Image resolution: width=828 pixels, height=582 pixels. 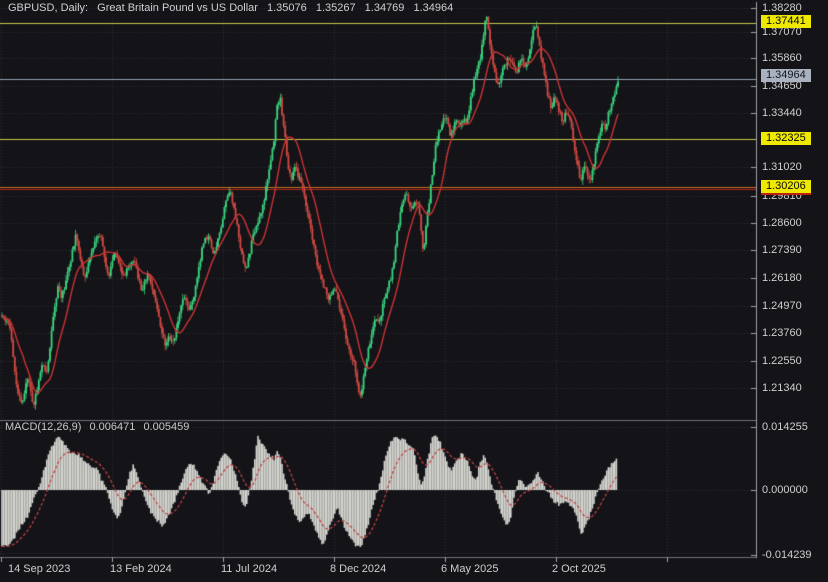 I want to click on ohlc-high: 1.35267, so click(x=335, y=8).